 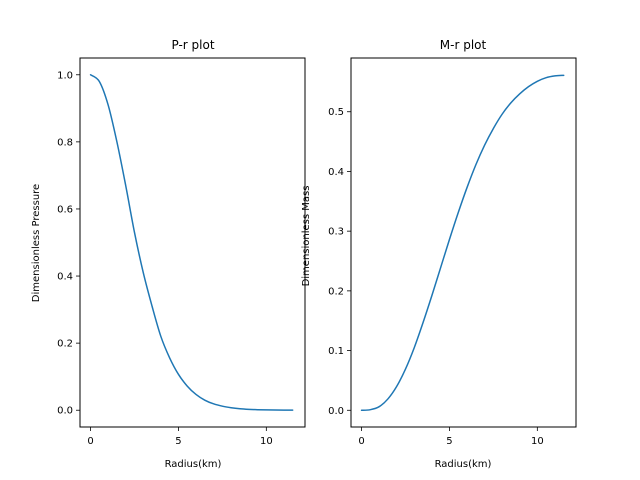 I want to click on pressure-x-axis-label: Radius(km), so click(x=193, y=464).